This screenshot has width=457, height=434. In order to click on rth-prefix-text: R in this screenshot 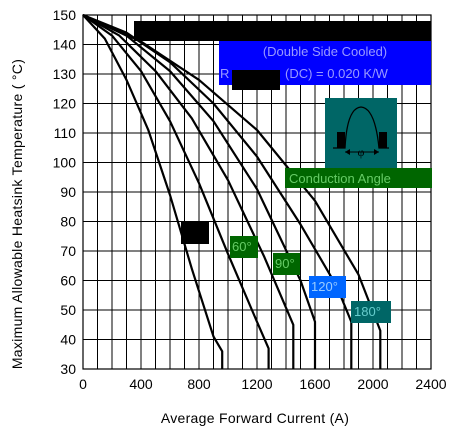, I will do `click(224, 73)`.